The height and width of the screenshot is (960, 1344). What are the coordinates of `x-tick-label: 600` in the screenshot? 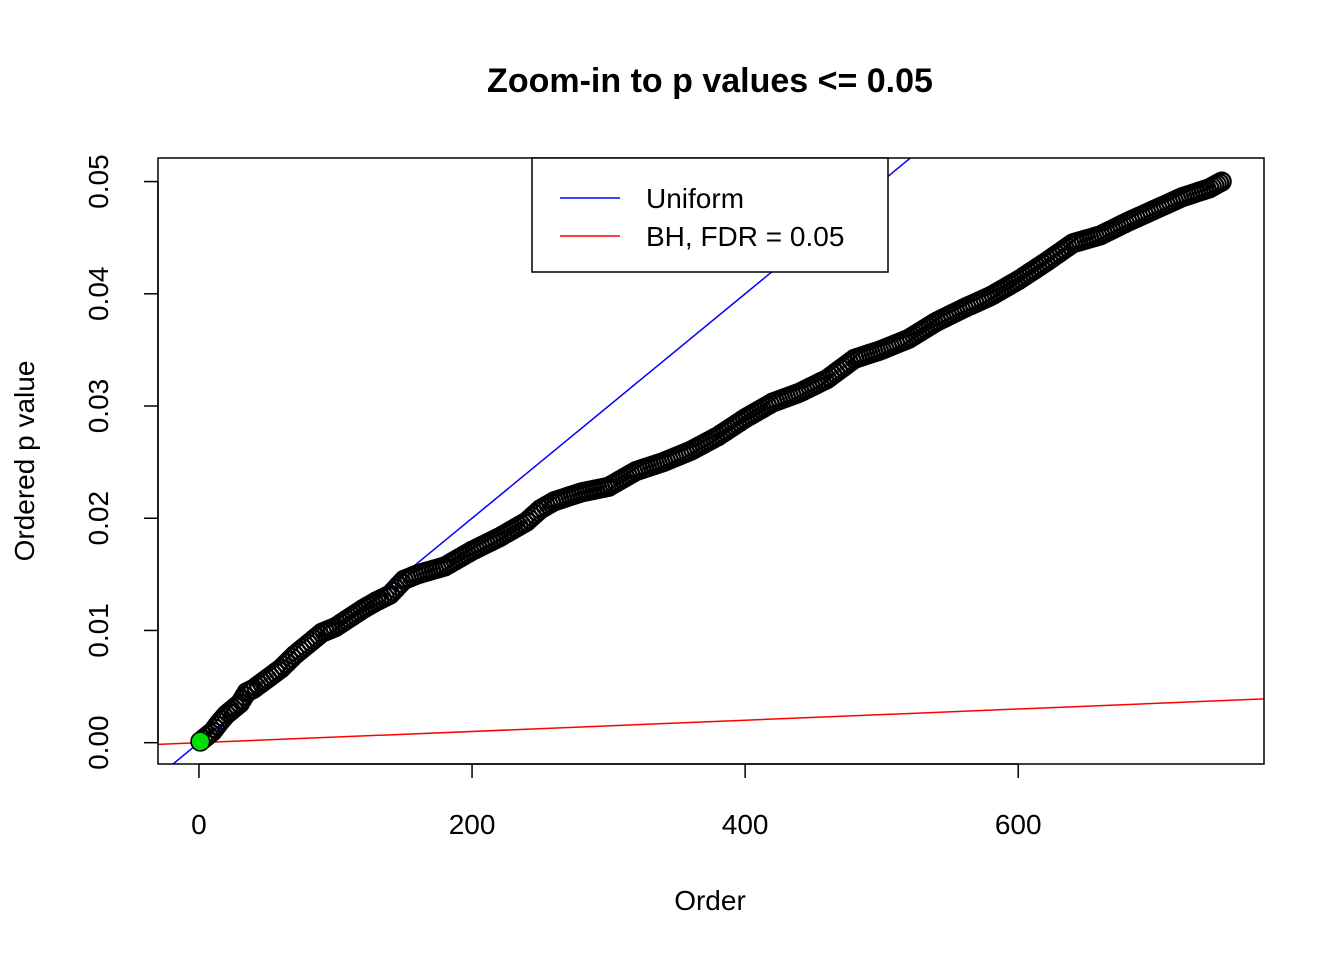 It's located at (1018, 824).